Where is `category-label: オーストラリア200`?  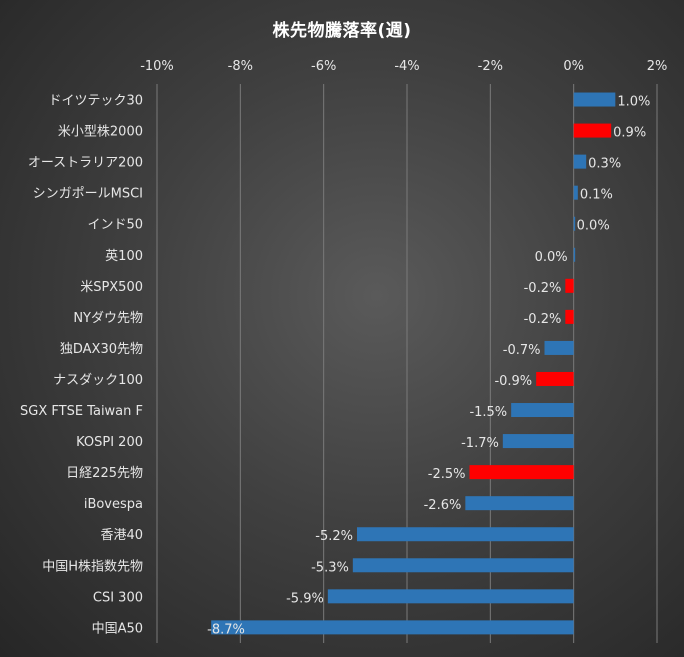 category-label: オーストラリア200 is located at coordinates (85, 163).